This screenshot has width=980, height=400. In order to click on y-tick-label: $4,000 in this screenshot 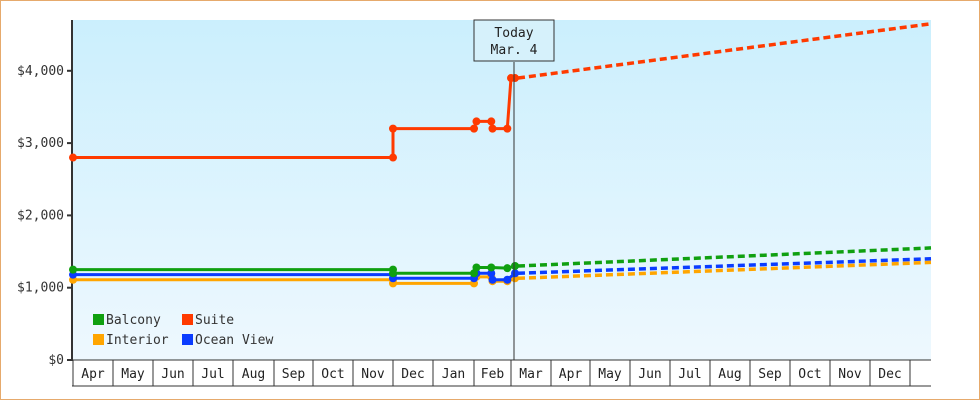, I will do `click(40, 71)`.